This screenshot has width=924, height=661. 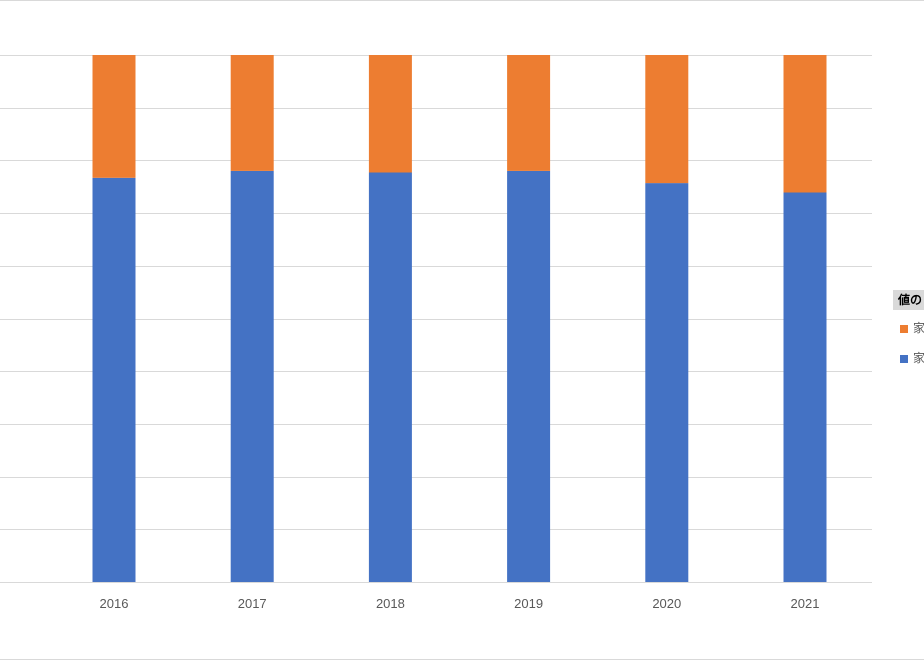 I want to click on legend-swatch-blue, so click(x=904, y=358).